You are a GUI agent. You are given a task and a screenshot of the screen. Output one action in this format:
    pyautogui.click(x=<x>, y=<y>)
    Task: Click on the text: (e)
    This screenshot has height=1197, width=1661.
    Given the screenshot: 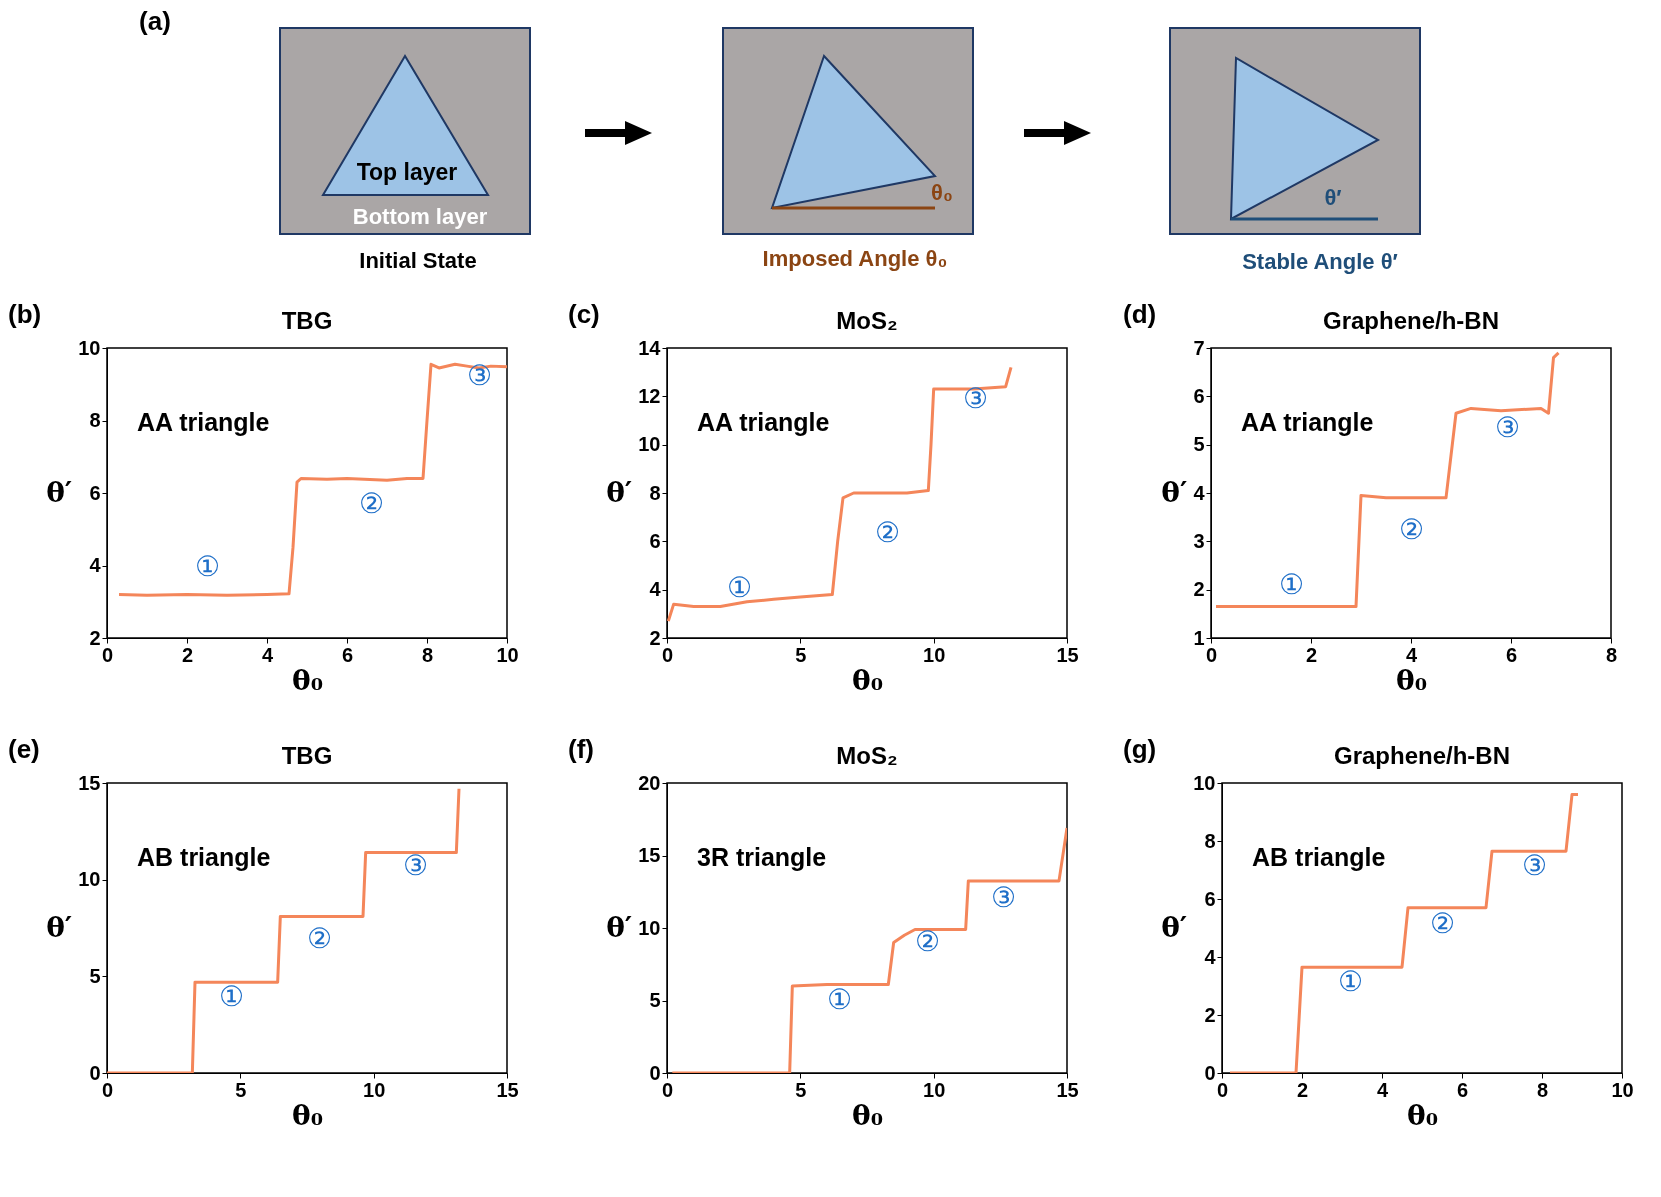 What is the action you would take?
    pyautogui.click(x=24, y=749)
    